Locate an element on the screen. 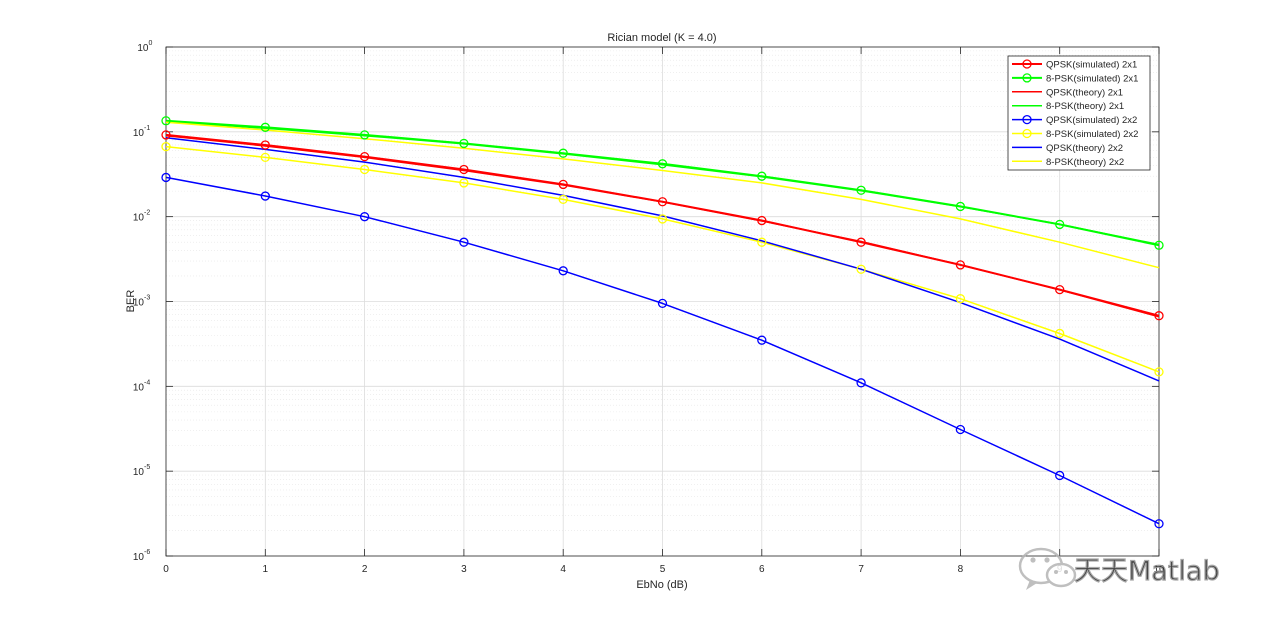  x-axis-label: EbNo (dB) is located at coordinates (661, 585).